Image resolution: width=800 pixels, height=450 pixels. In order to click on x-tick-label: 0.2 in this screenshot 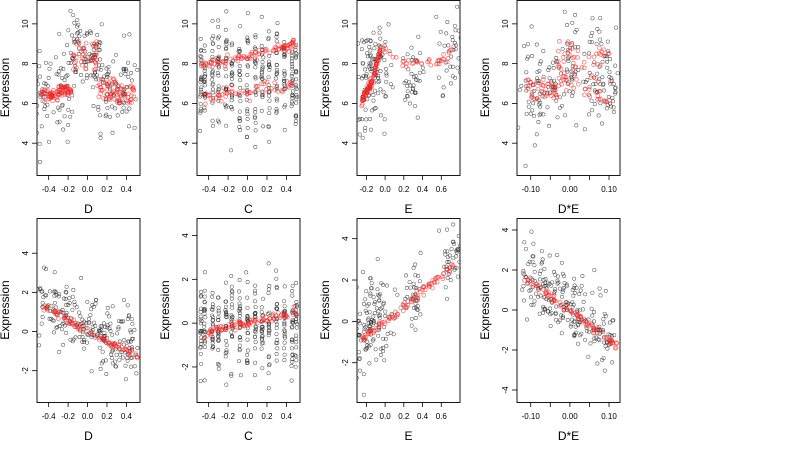, I will do `click(404, 189)`.